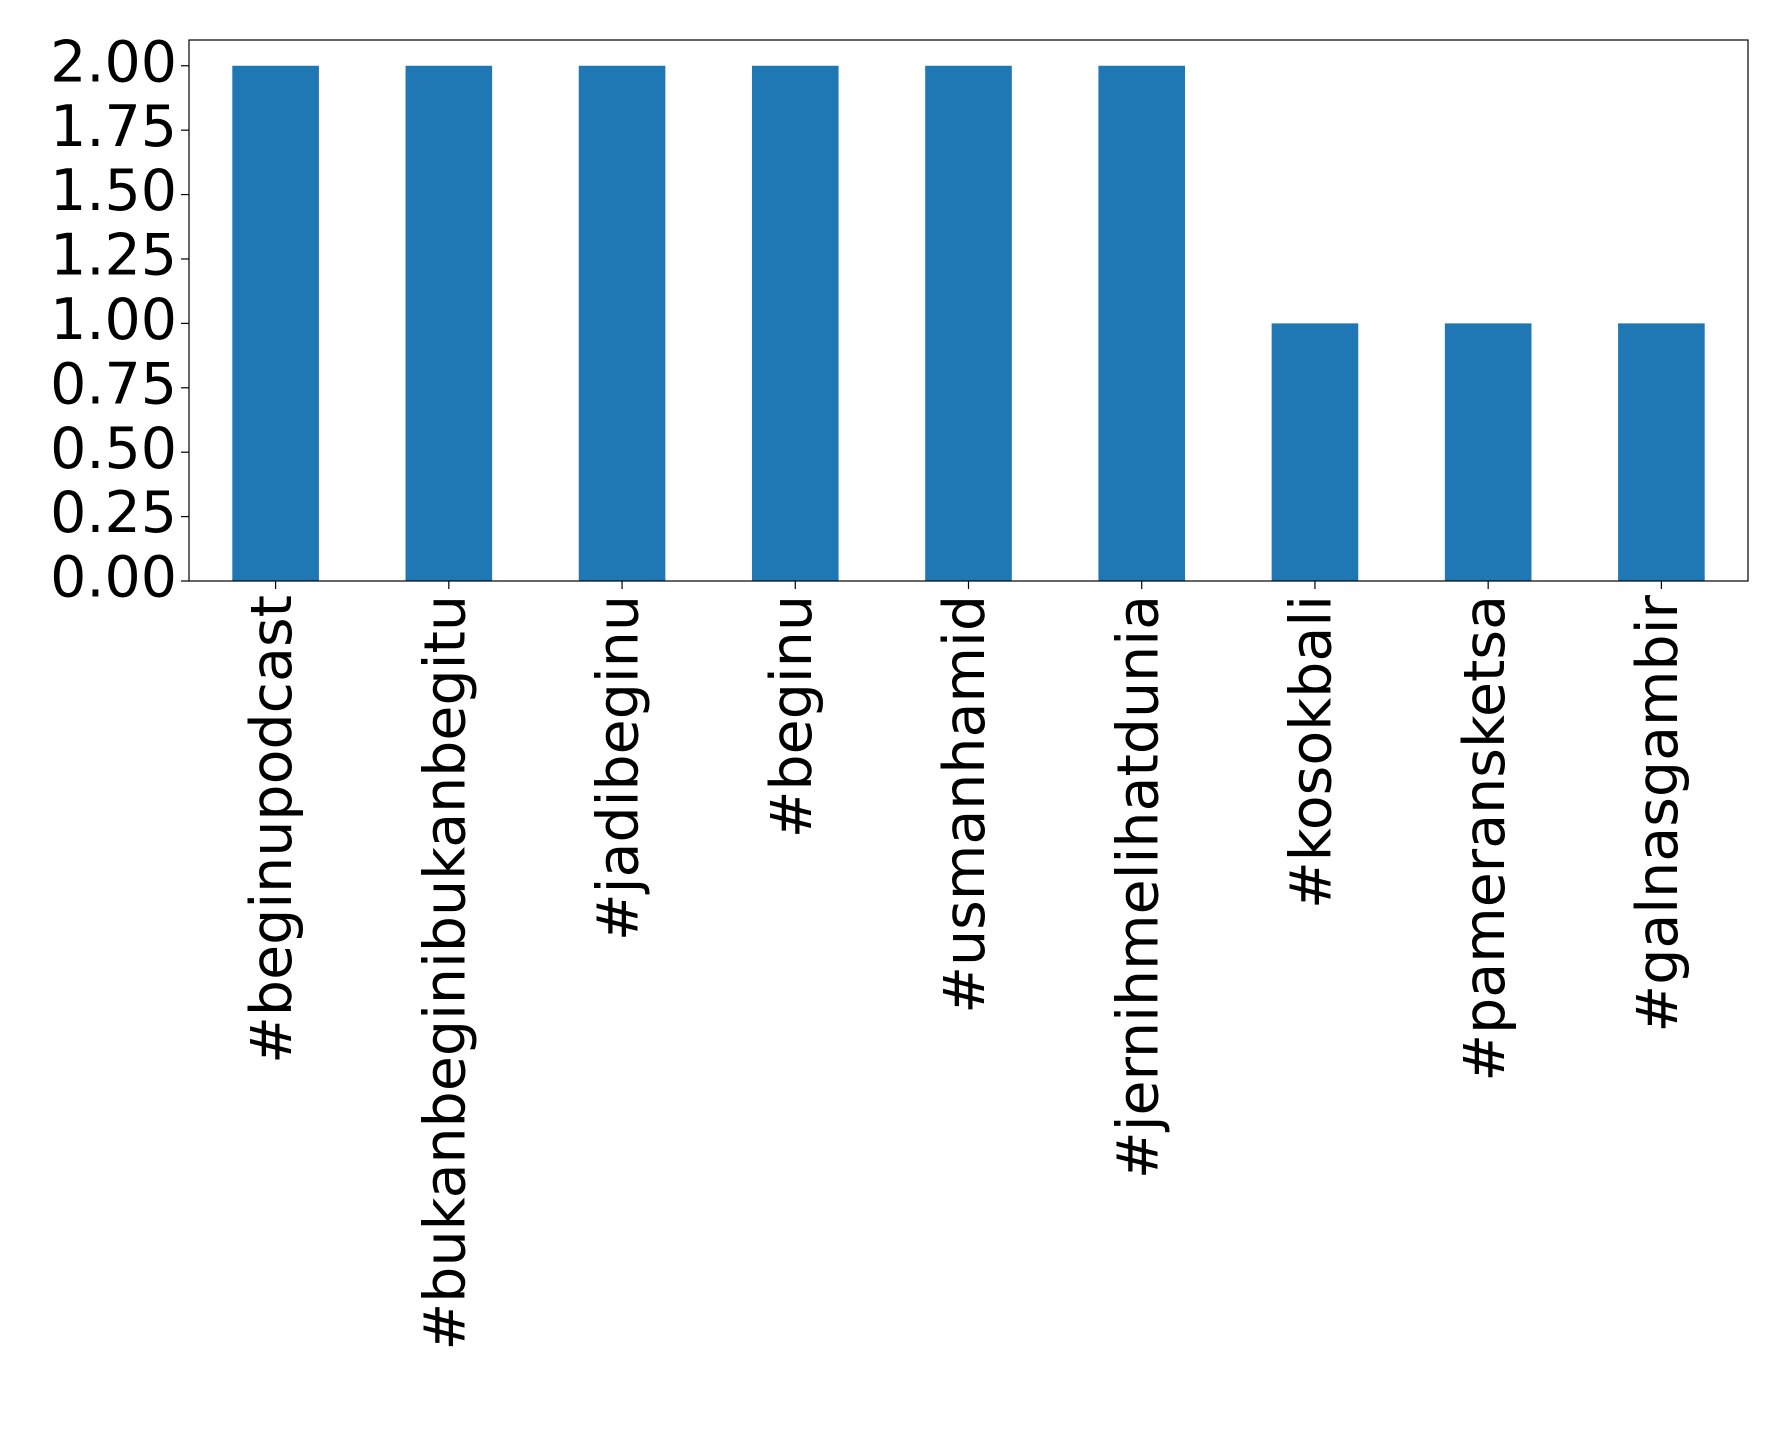 This screenshot has height=1455, width=1778. I want to click on y-tick-label: 1.00, so click(113, 320).